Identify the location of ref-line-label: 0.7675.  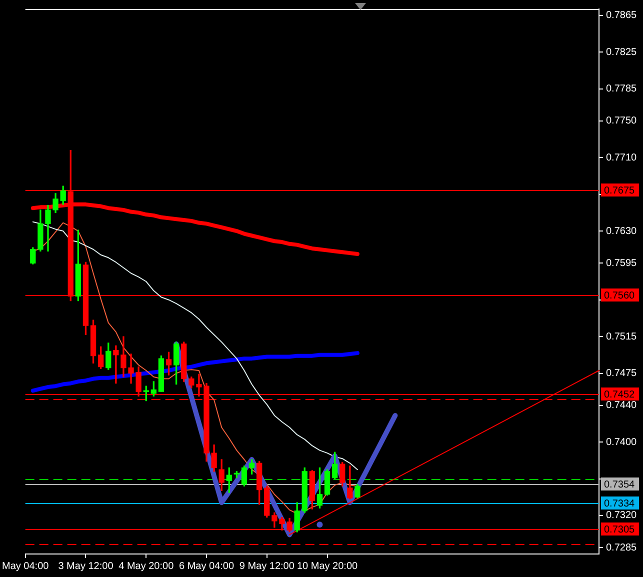
(620, 190).